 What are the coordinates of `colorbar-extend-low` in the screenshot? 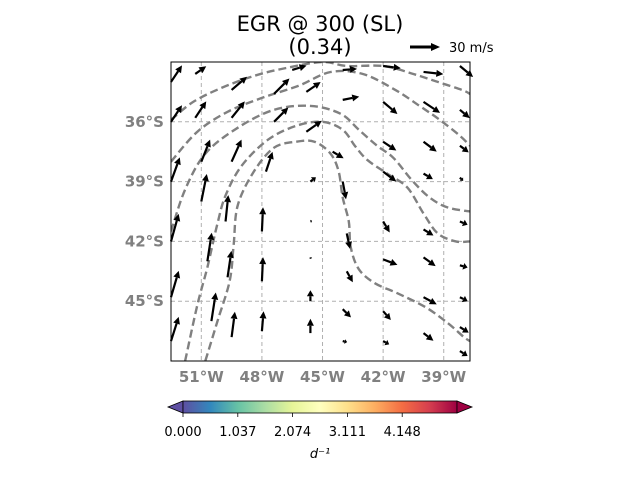 It's located at (175, 407).